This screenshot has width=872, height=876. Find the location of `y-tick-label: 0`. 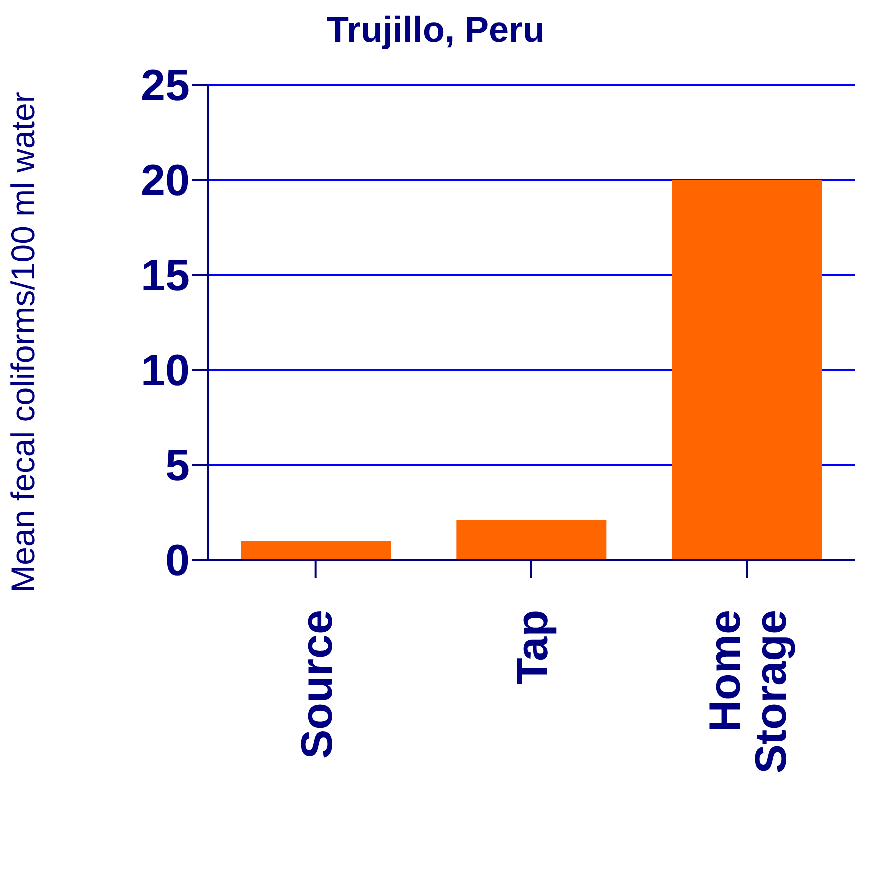

y-tick-label: 0 is located at coordinates (178, 561).